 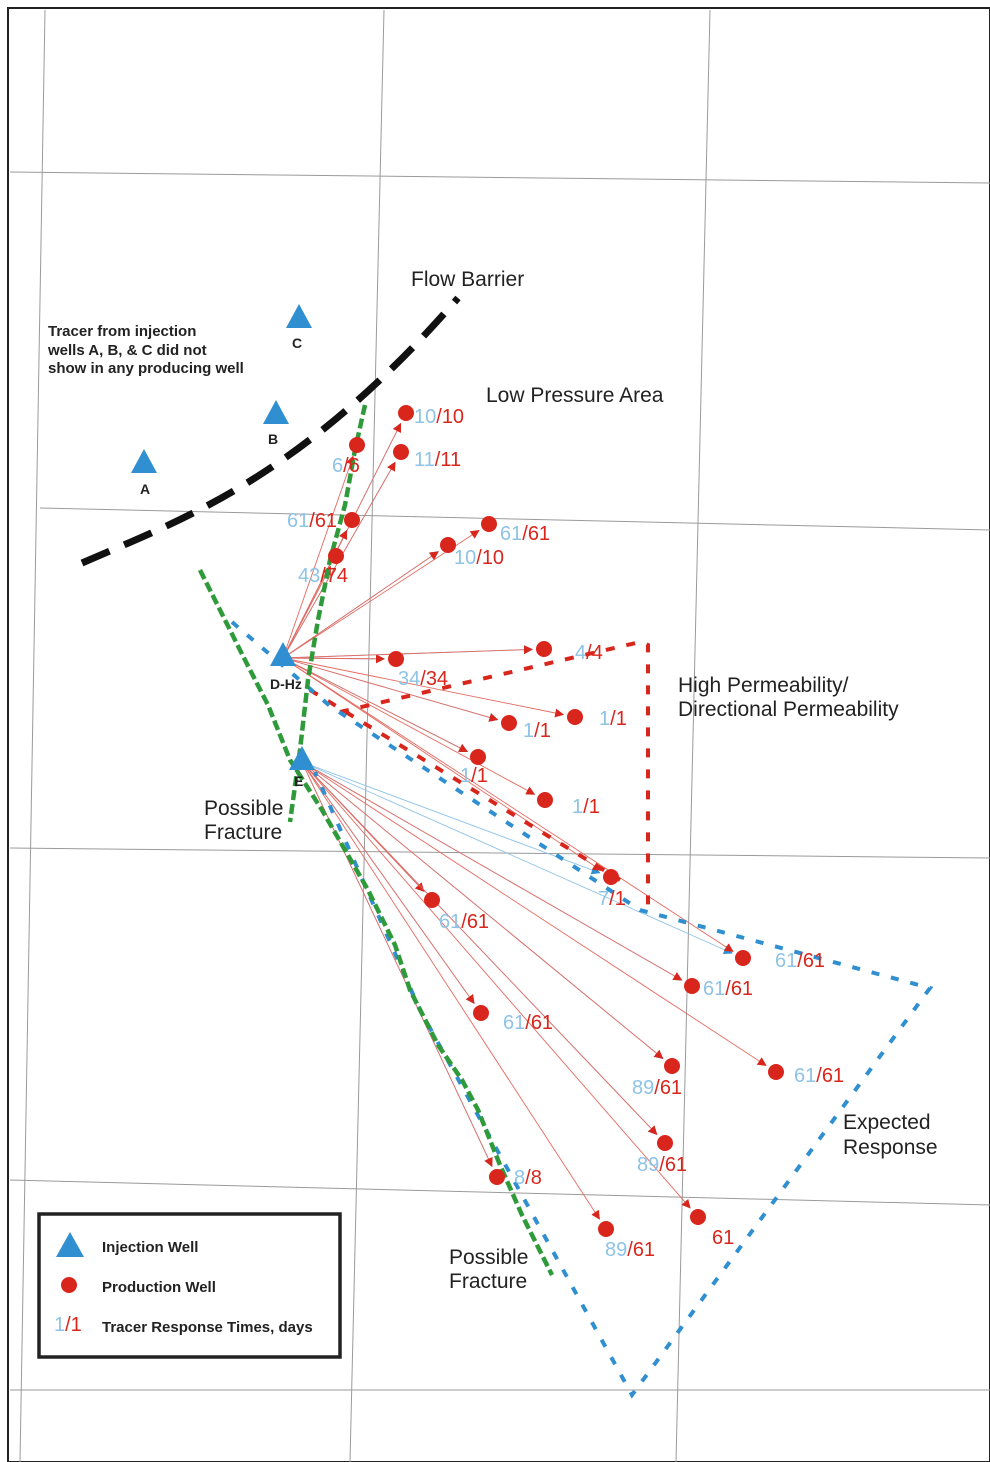 What do you see at coordinates (723, 1238) in the screenshot?
I see `tracer-time-23: 61` at bounding box center [723, 1238].